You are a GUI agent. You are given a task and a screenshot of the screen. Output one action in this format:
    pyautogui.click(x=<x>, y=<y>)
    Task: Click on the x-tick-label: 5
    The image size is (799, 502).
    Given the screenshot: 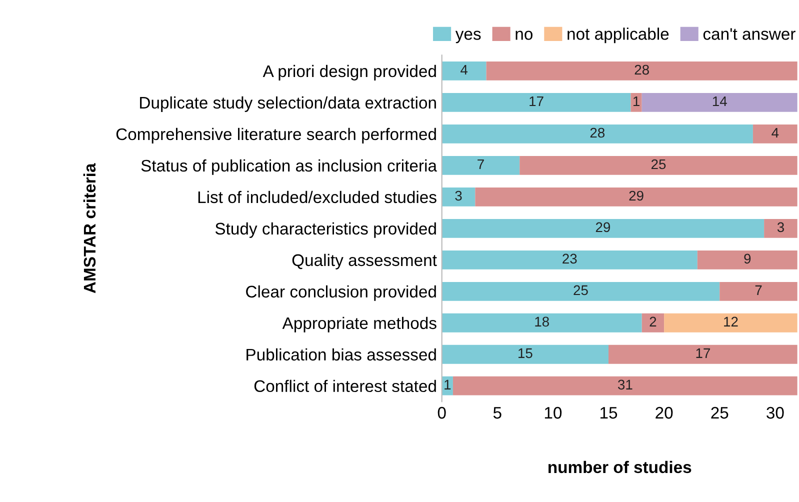 What is the action you would take?
    pyautogui.click(x=497, y=413)
    